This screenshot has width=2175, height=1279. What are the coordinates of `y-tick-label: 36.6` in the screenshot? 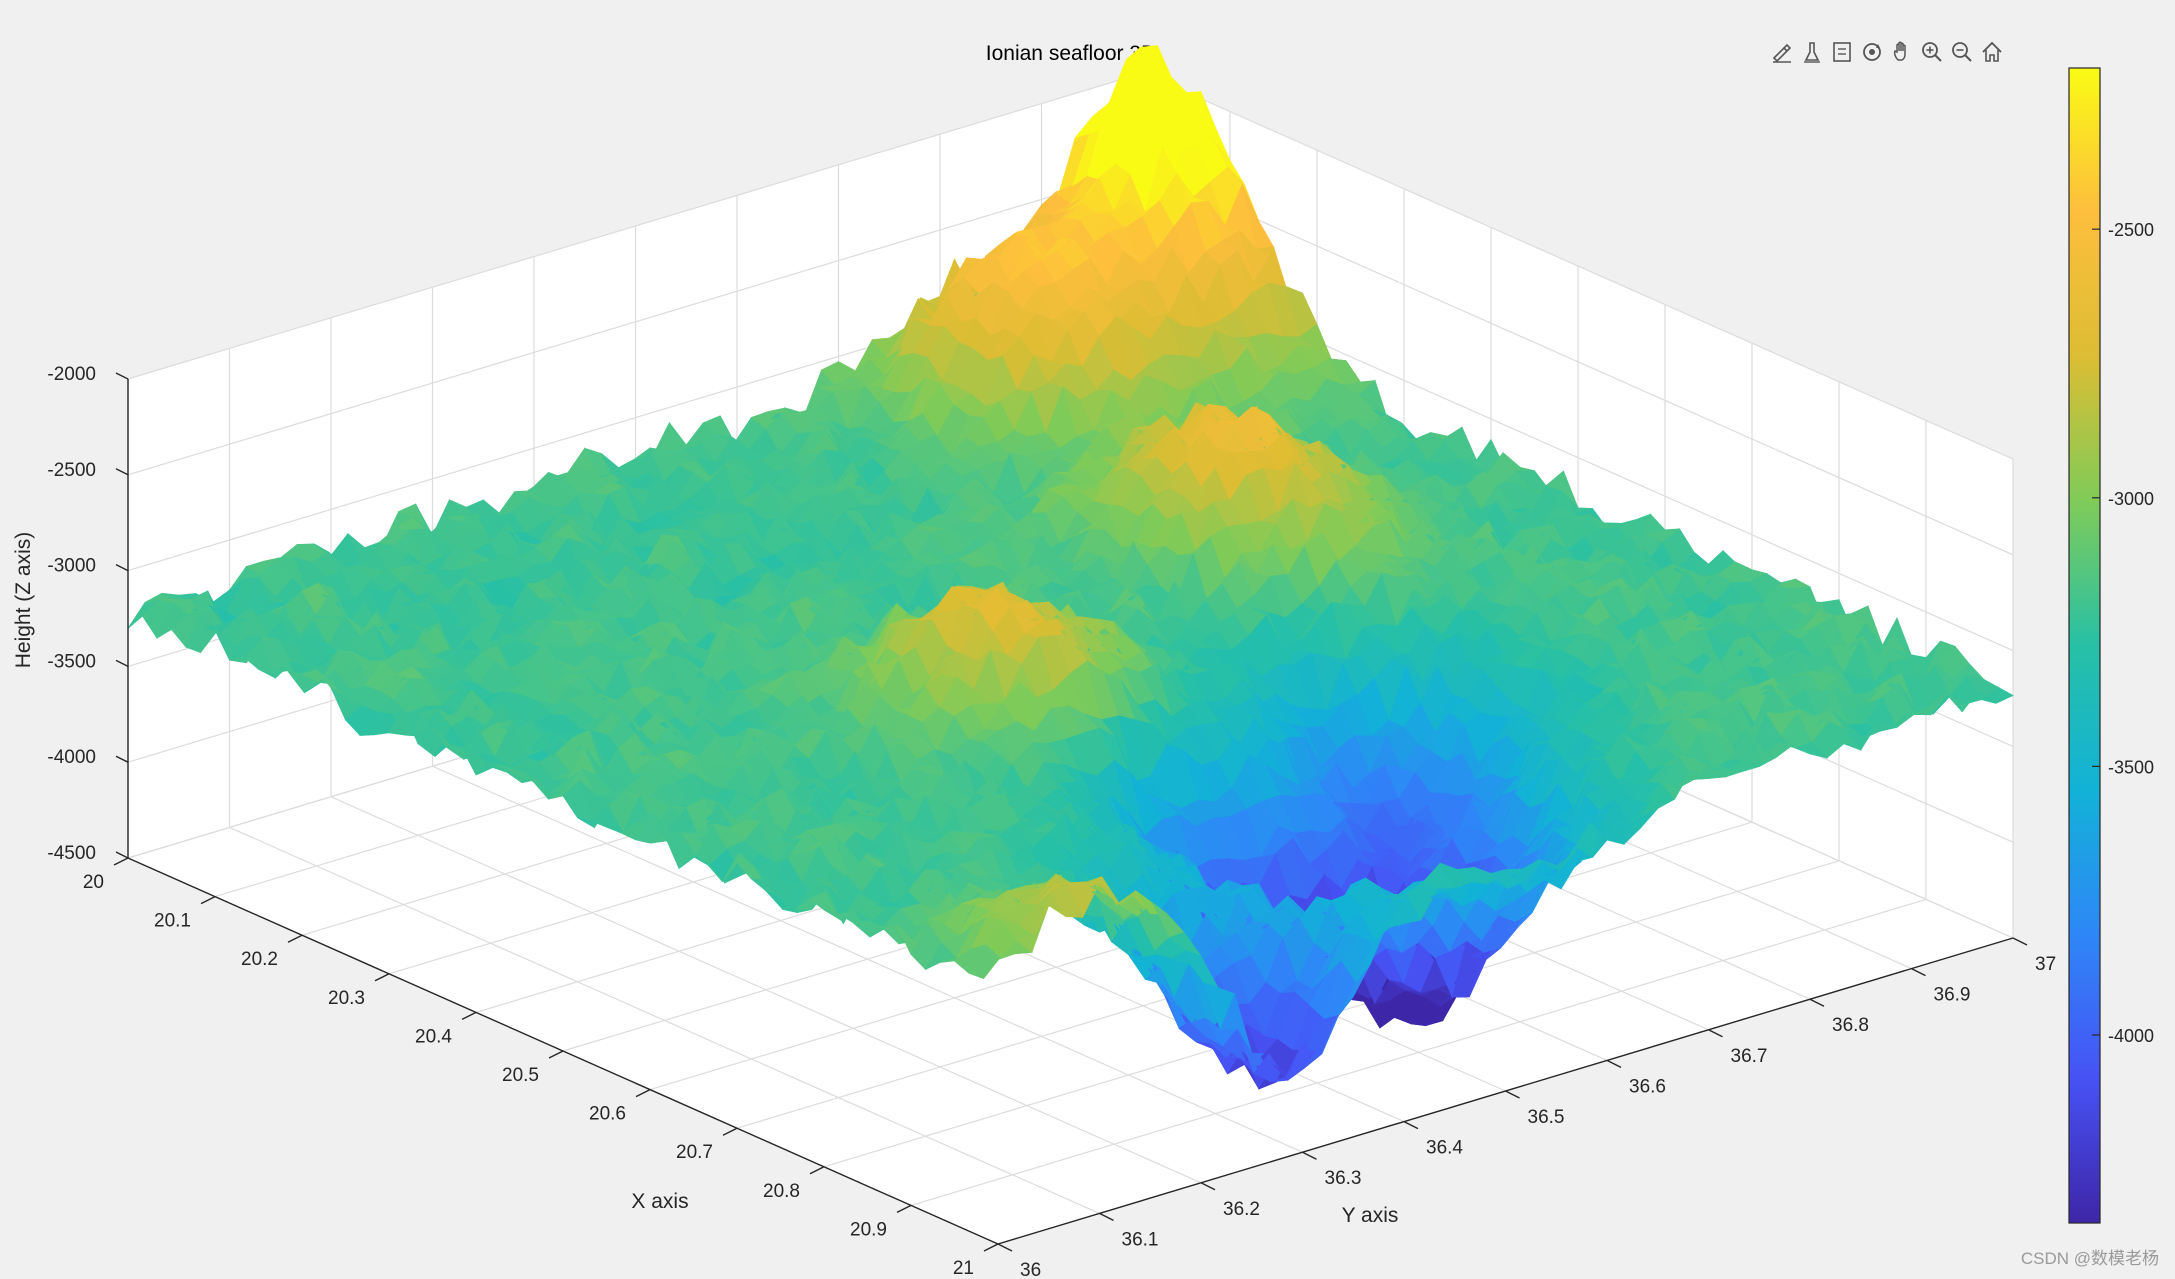 It's located at (1647, 1086).